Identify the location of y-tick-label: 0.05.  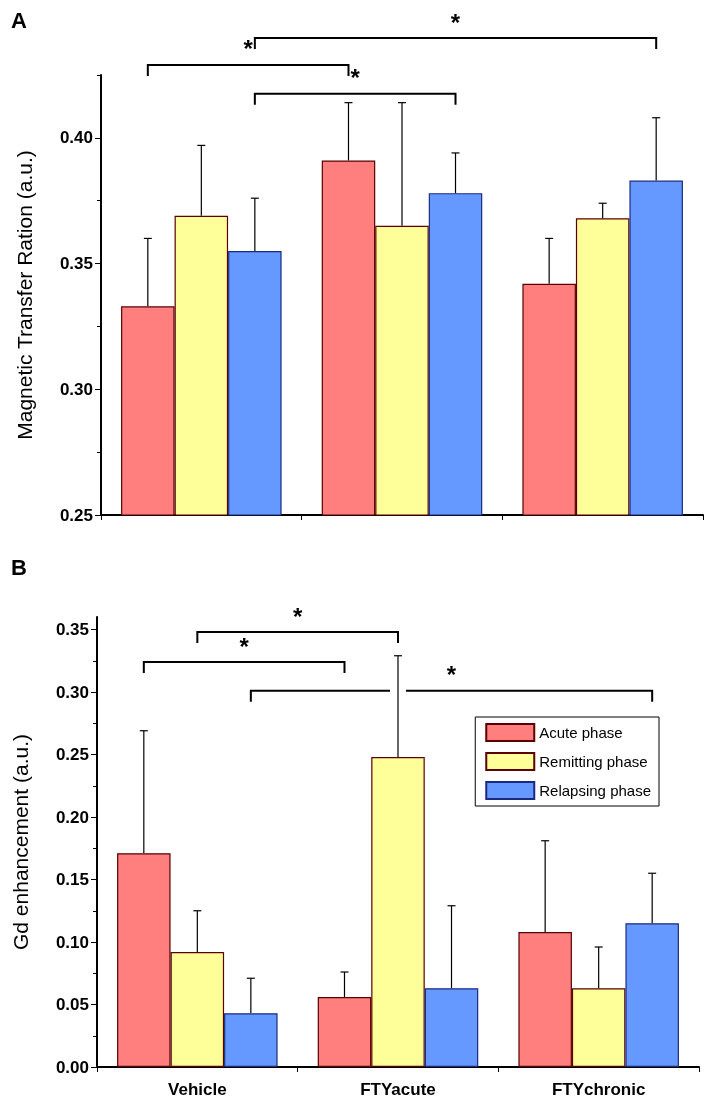
(72, 1004).